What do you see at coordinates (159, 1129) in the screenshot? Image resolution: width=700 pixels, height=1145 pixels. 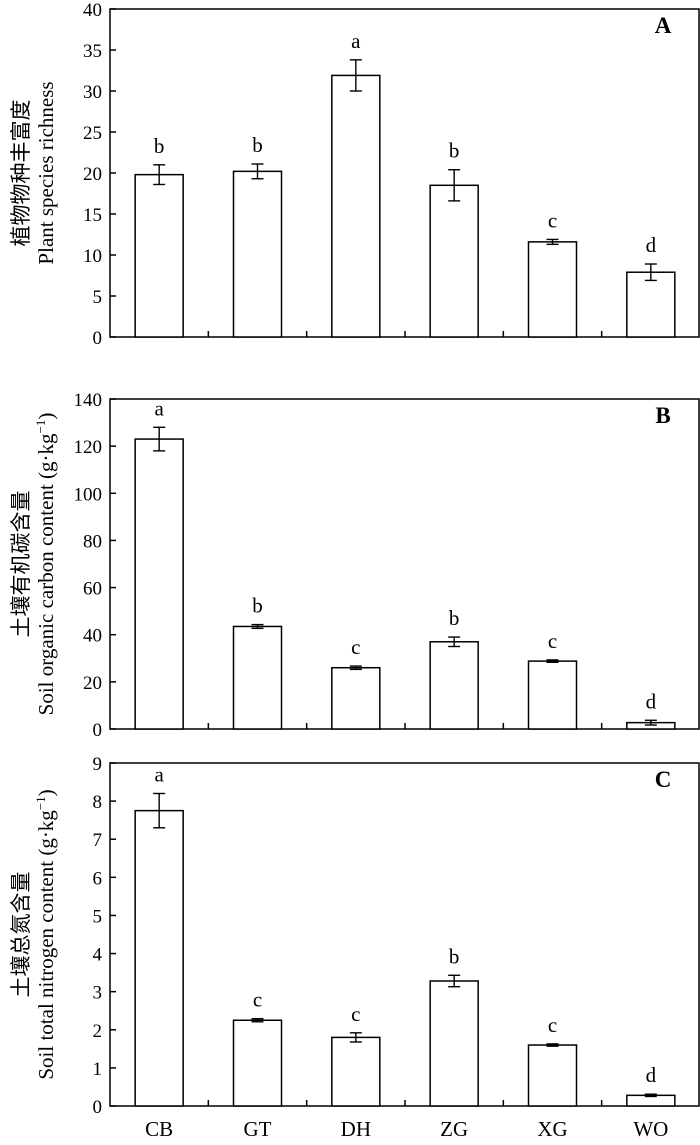 I see `x-category-label: CB` at bounding box center [159, 1129].